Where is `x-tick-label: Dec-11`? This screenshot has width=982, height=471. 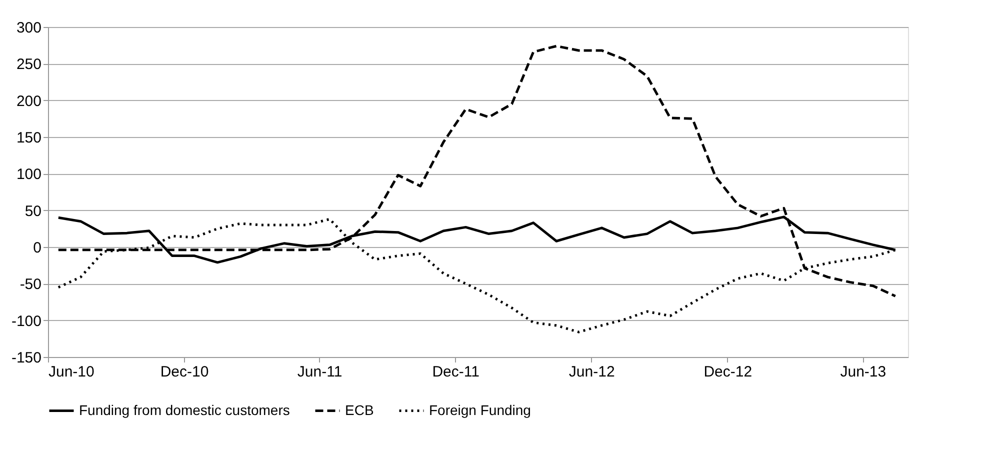
x-tick-label: Dec-11 is located at coordinates (456, 372).